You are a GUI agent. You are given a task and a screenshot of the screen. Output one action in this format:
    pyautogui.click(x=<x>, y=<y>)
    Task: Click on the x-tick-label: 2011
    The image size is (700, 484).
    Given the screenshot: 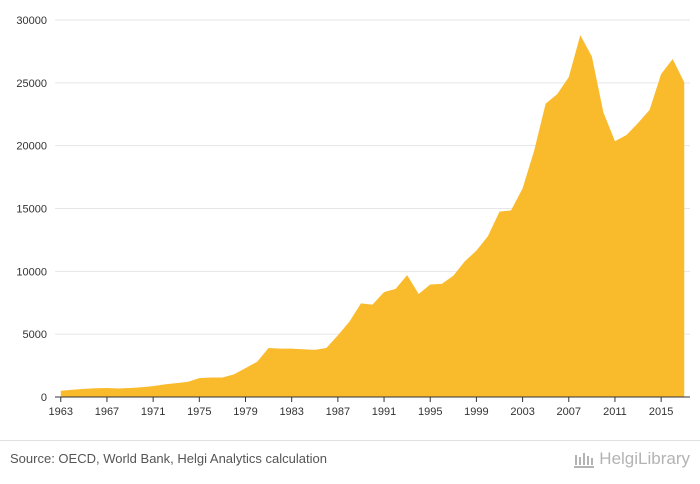 What is the action you would take?
    pyautogui.click(x=615, y=412)
    